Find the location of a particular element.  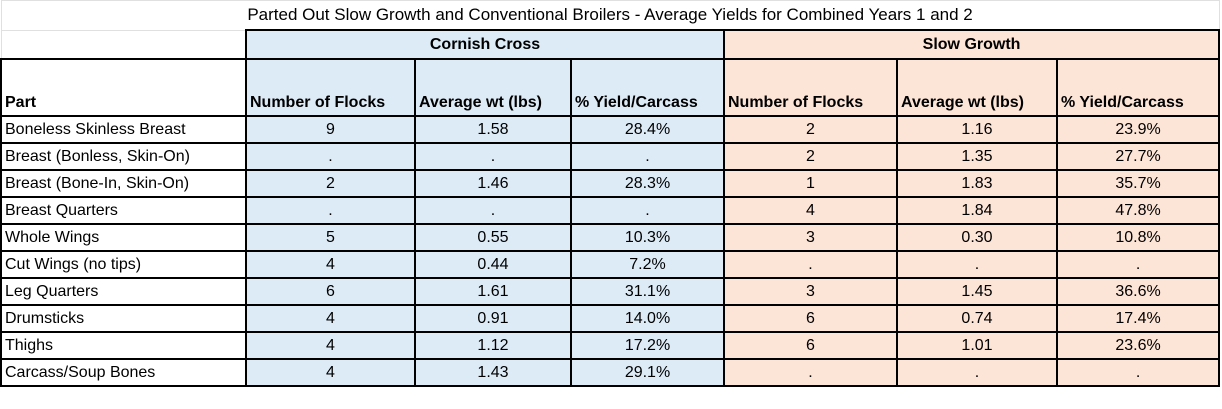

table-row: Breast Quarters . . . 4 1.84 47.8% is located at coordinates (610, 210).